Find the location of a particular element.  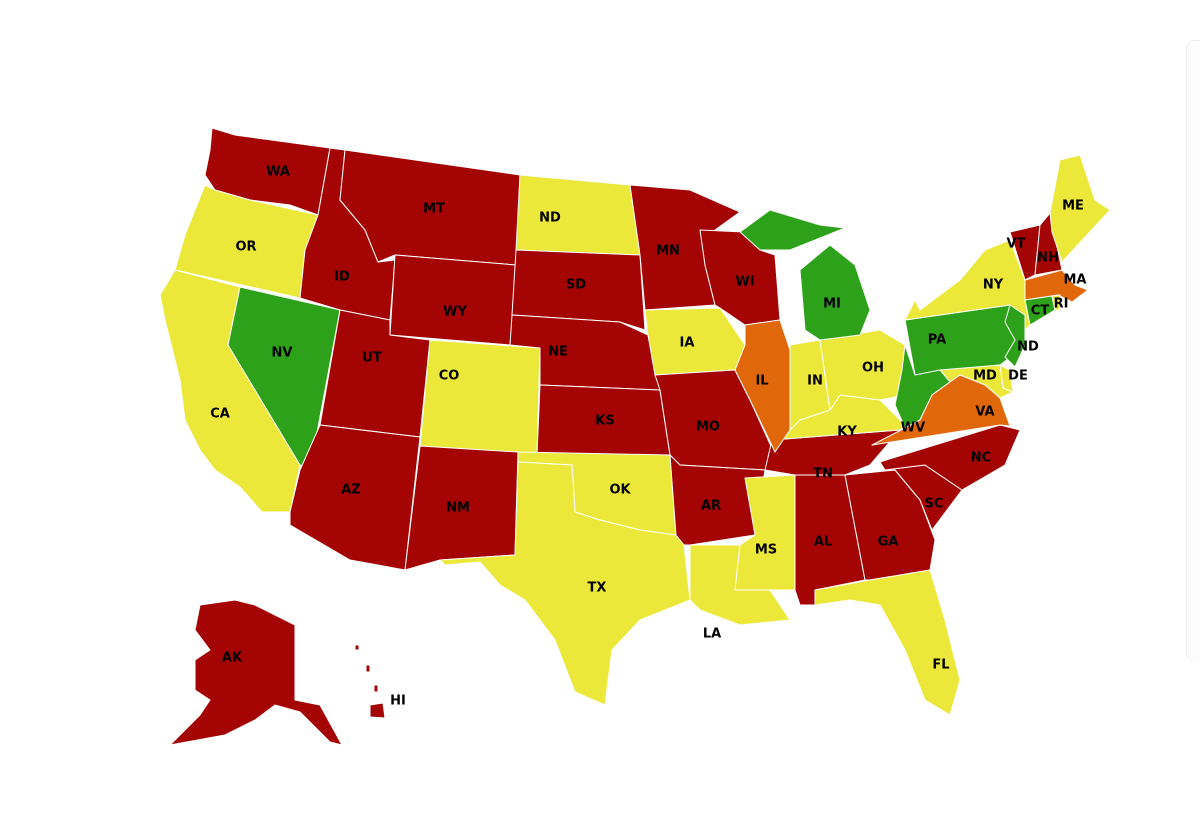

state-fl is located at coordinates (887, 642).